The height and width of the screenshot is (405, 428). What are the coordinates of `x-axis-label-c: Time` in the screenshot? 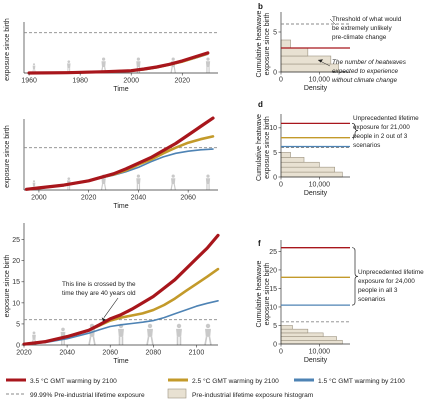 It's located at (120, 206).